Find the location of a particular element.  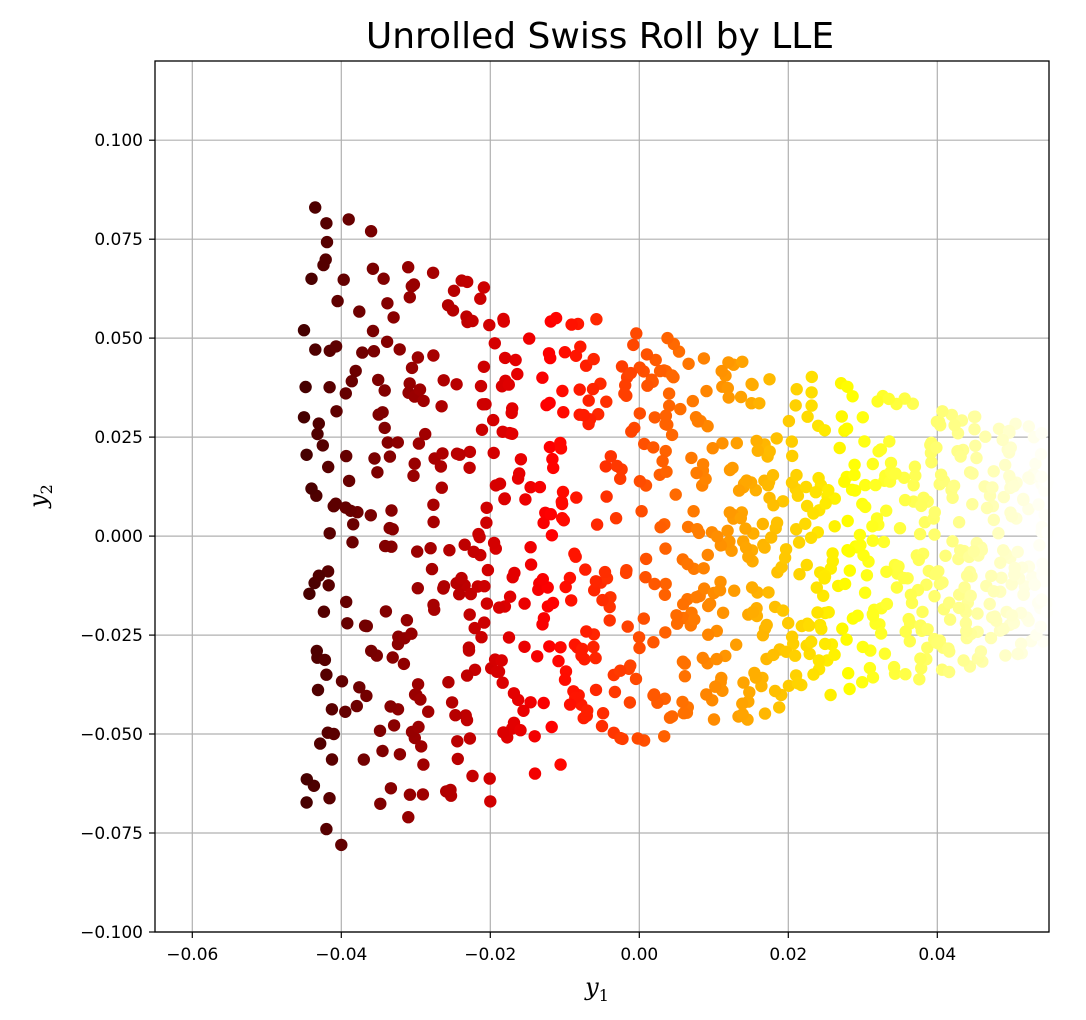

y-tick-label: 0.075 is located at coordinates (118, 240).